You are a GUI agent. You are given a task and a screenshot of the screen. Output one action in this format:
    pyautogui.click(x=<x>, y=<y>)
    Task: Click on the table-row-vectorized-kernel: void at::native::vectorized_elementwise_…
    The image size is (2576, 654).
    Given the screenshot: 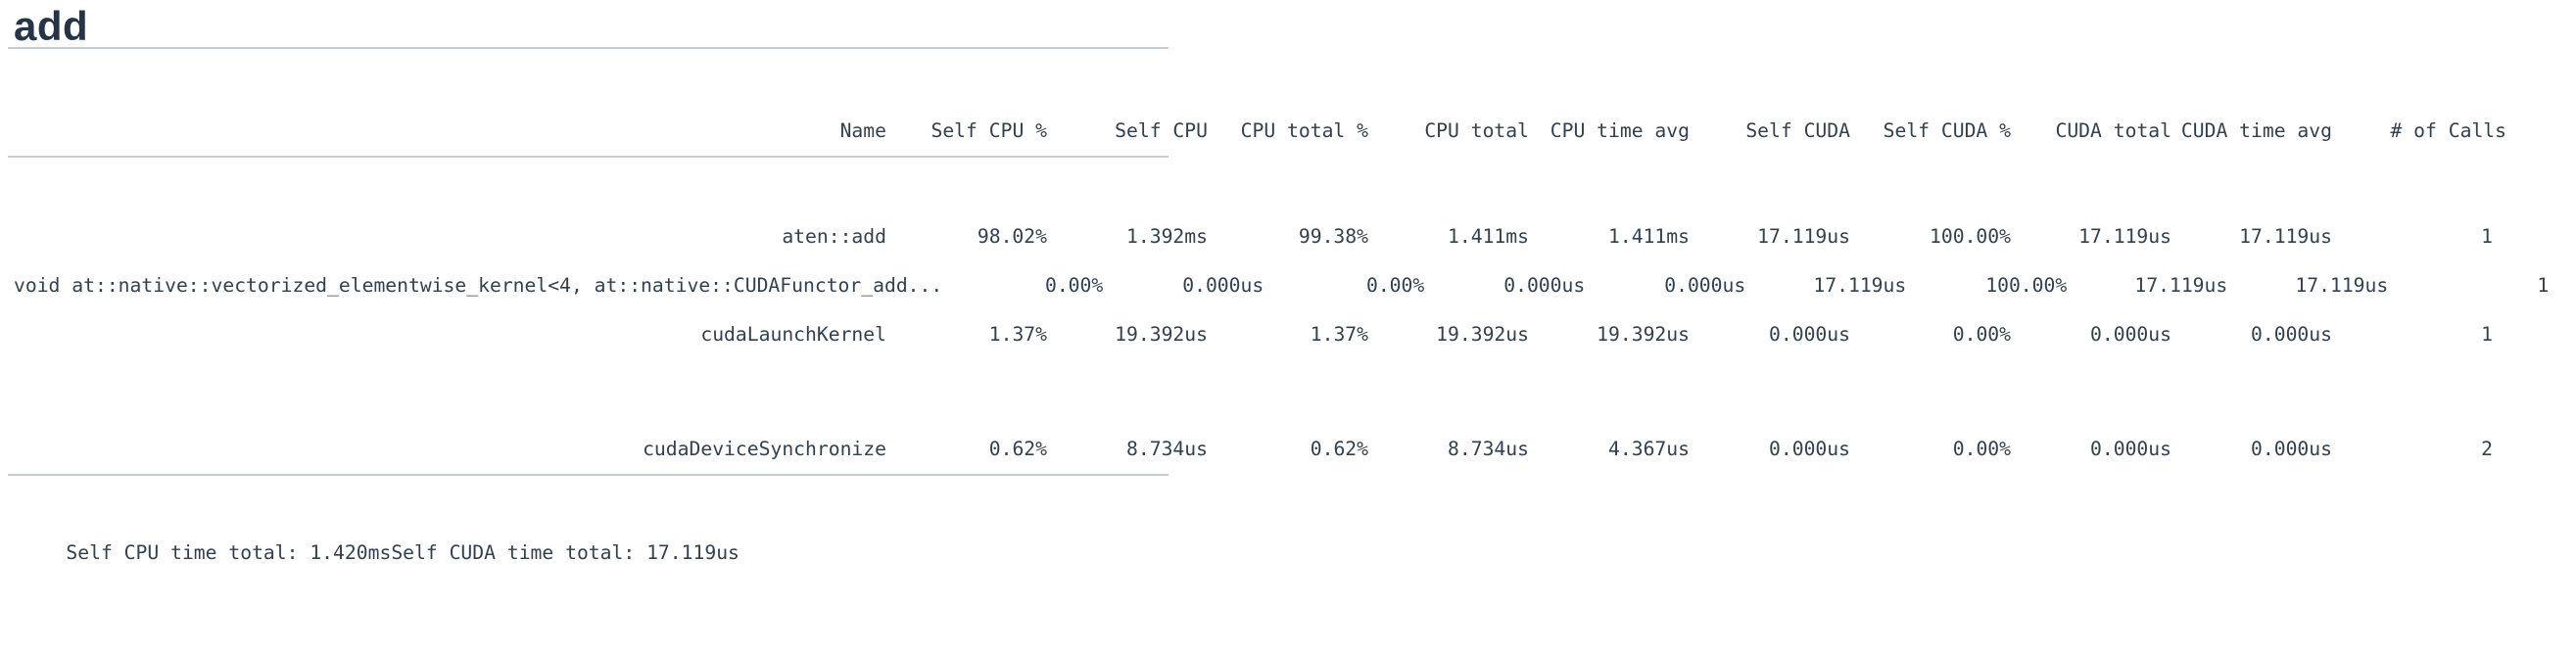 What is the action you would take?
    pyautogui.click(x=1295, y=285)
    